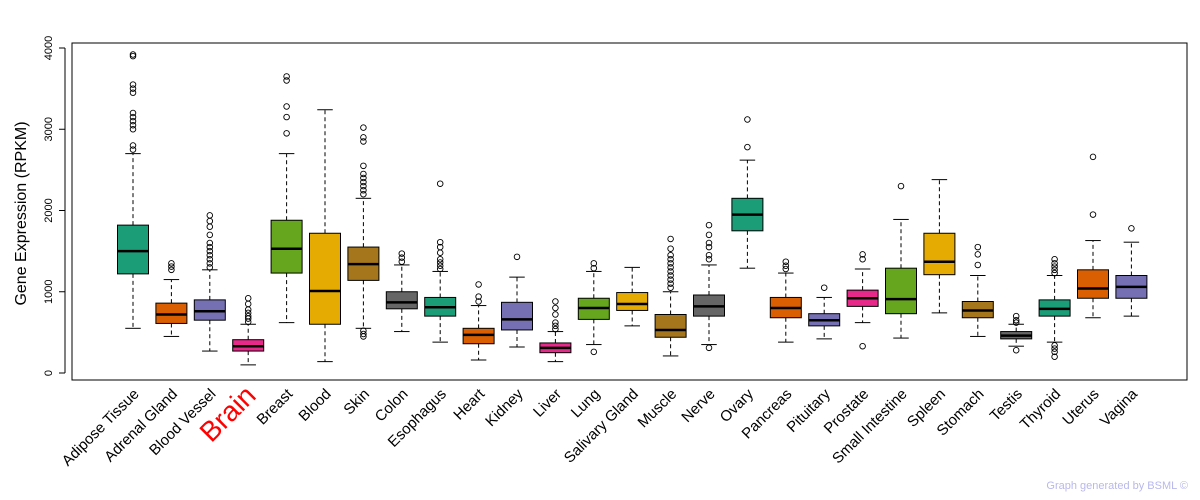 The width and height of the screenshot is (1200, 500). I want to click on box-group-spleen, so click(939, 246).